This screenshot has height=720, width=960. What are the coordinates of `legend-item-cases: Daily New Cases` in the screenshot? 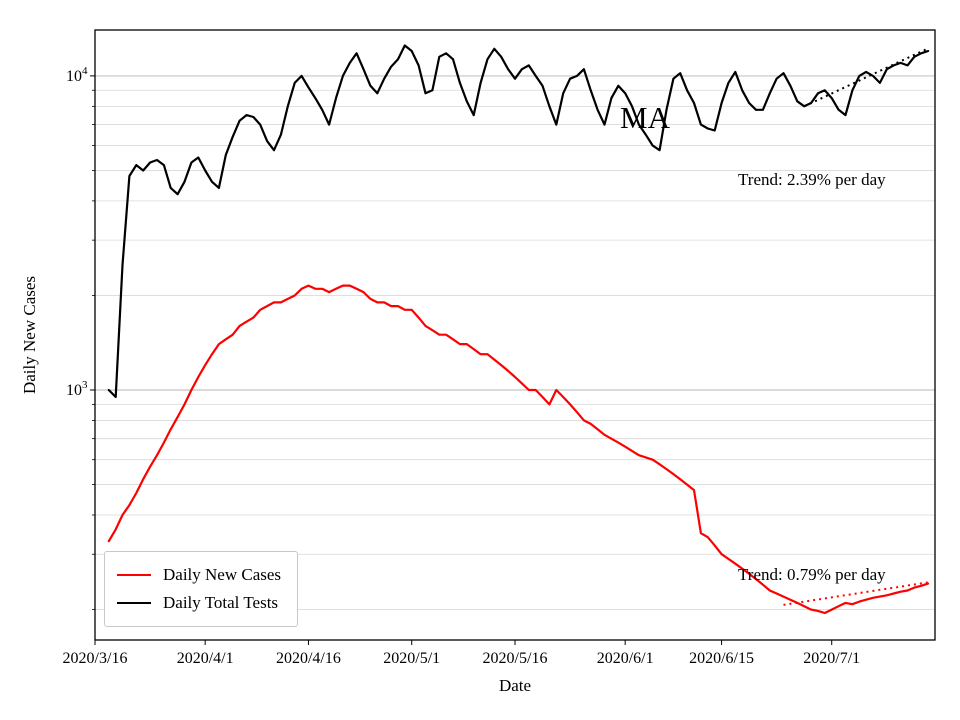 It's located at (199, 575).